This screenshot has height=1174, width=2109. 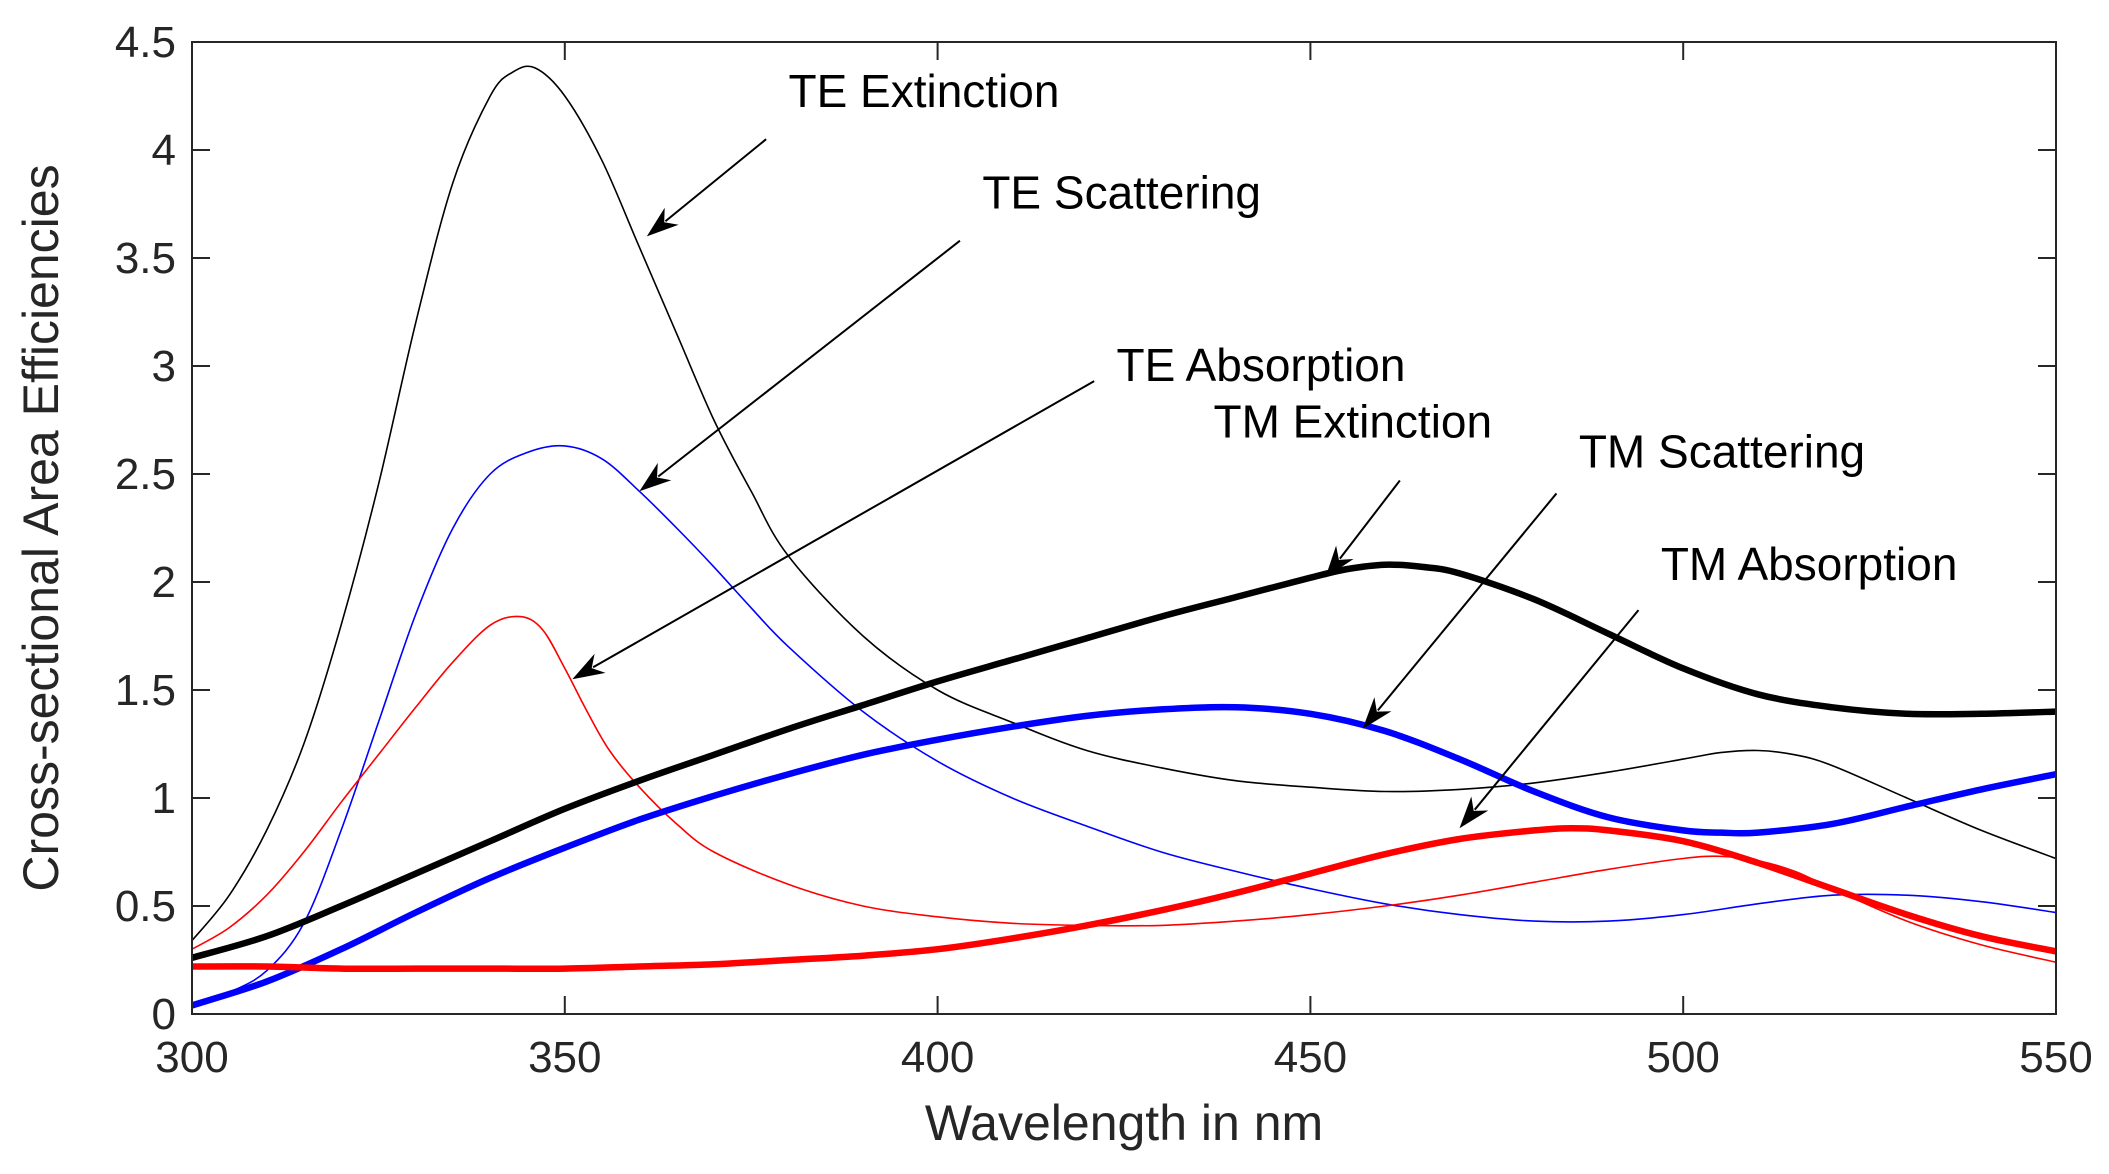 I want to click on series-tm-absorption, so click(x=1124, y=898).